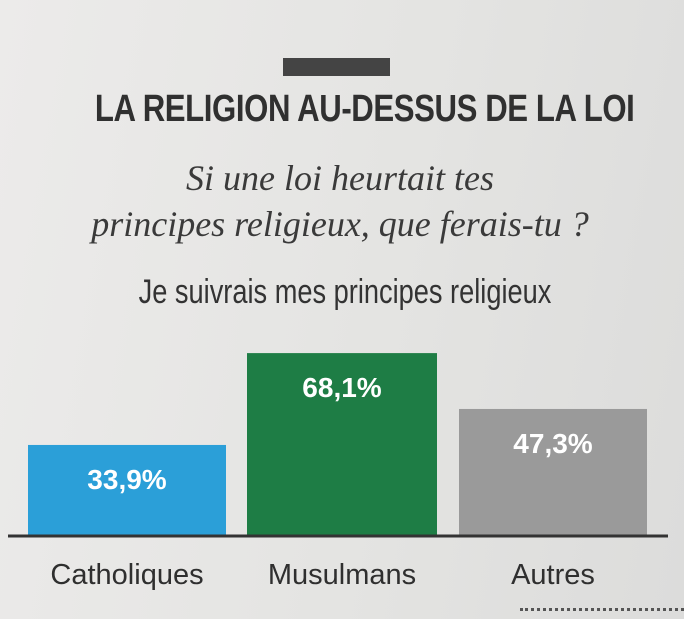  Describe the element at coordinates (126, 479) in the screenshot. I see `value-label-catholiques: 33,9%` at that location.